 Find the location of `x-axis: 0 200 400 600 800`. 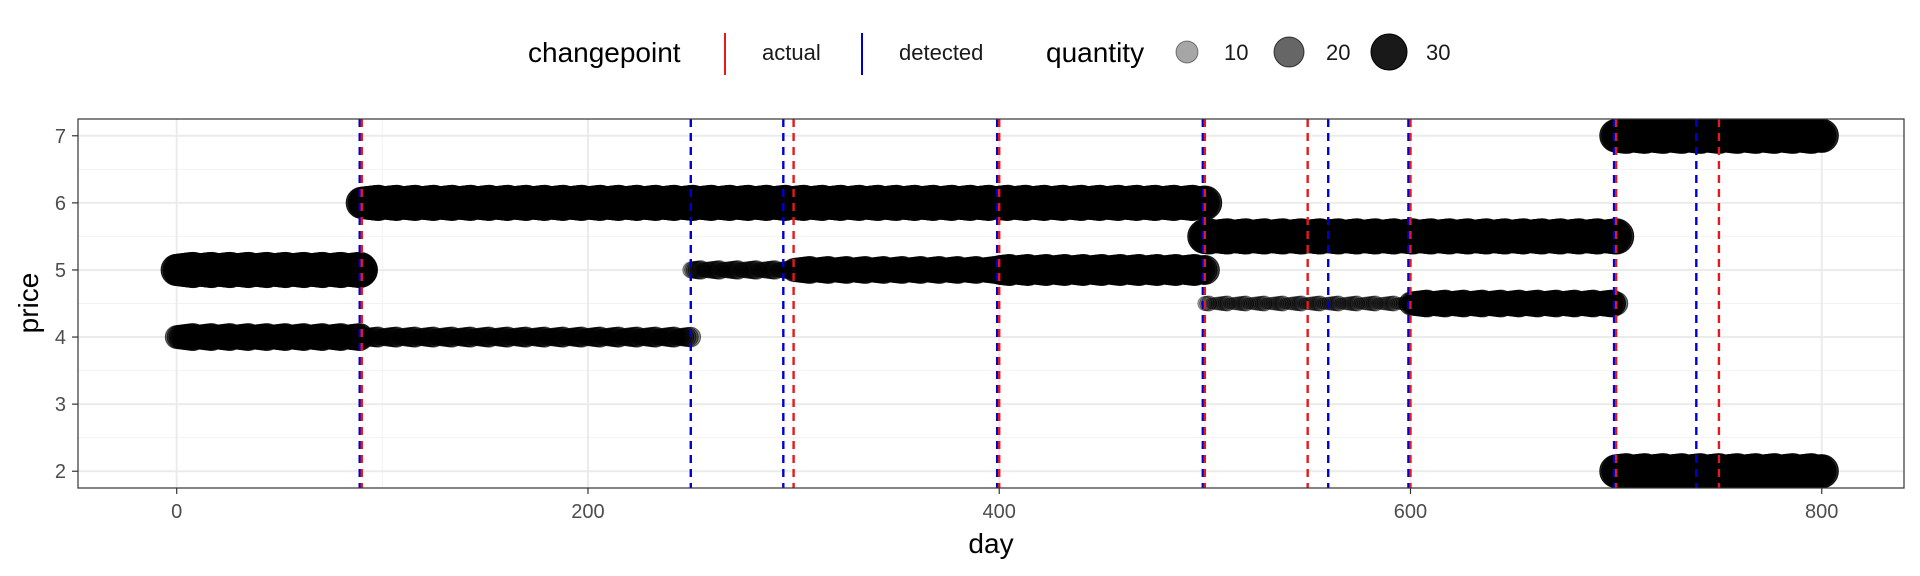

x-axis: 0 200 400 600 800 is located at coordinates (1004, 505).